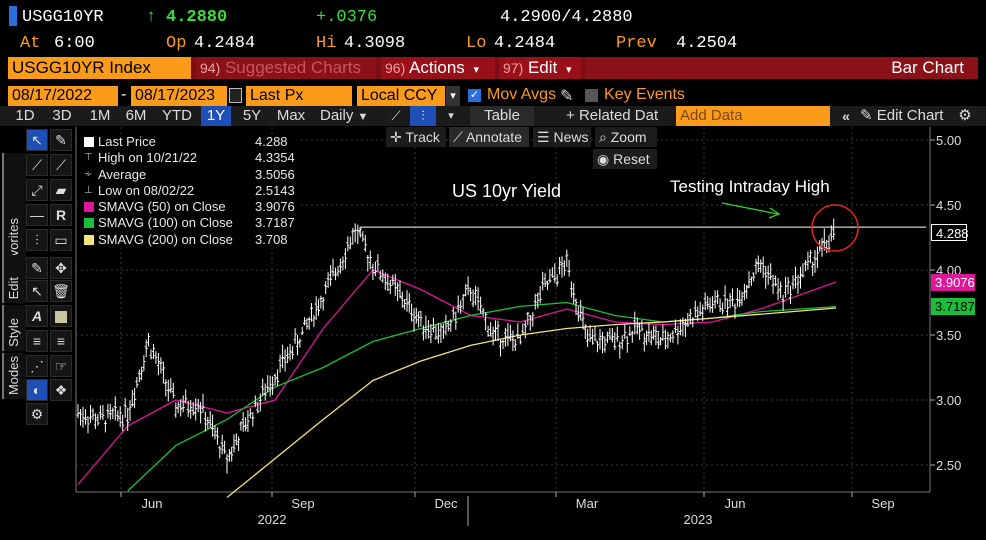 Image resolution: width=986 pixels, height=540 pixels. Describe the element at coordinates (61, 190) in the screenshot. I see `channel-icon: ▰` at that location.